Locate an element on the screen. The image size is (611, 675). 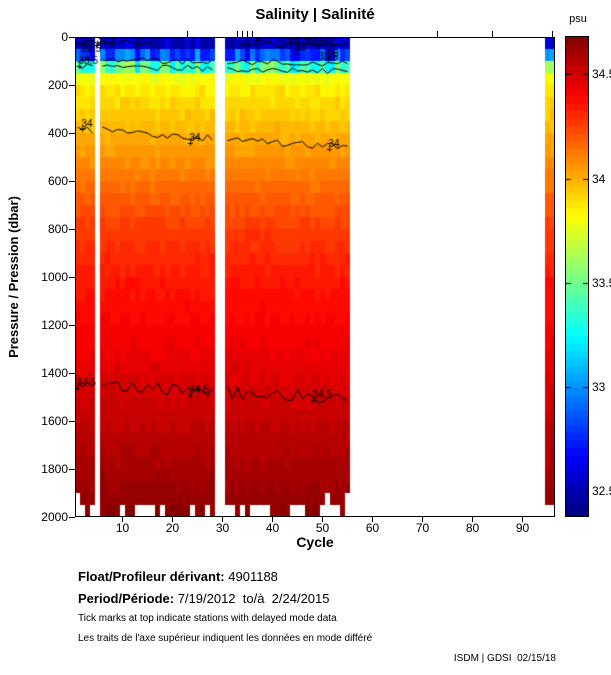
period-line: Period/Période: 7/19/2012 to/à 2/24/2015 is located at coordinates (204, 598).